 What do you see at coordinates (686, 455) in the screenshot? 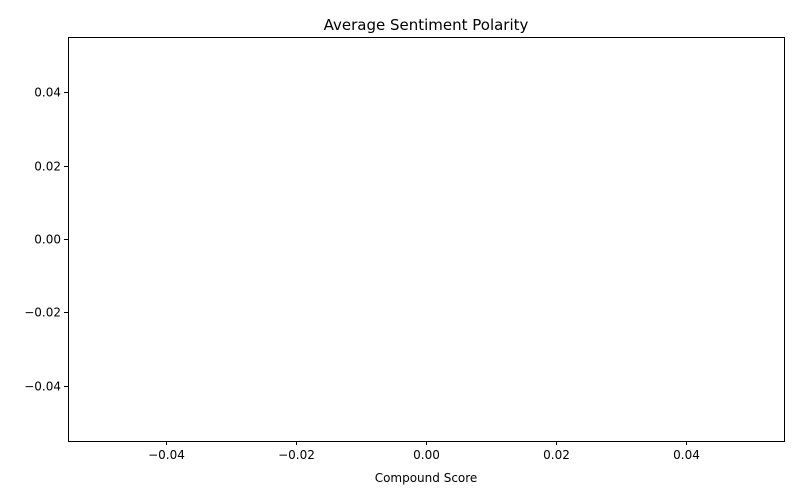
I see `x-tick-label: 0.04` at bounding box center [686, 455].